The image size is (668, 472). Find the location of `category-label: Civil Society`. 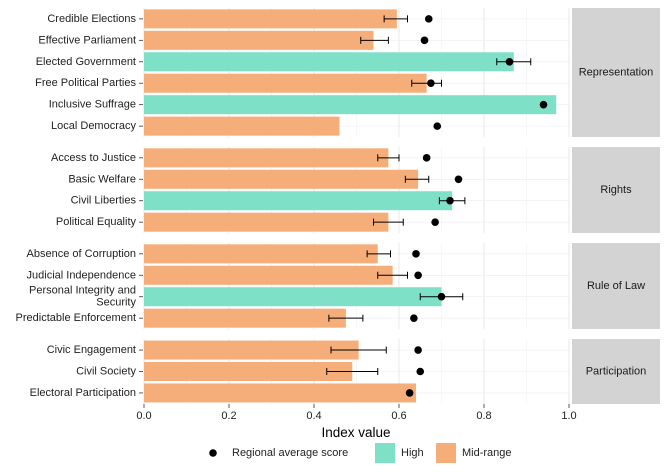

category-label: Civil Society is located at coordinates (106, 371).